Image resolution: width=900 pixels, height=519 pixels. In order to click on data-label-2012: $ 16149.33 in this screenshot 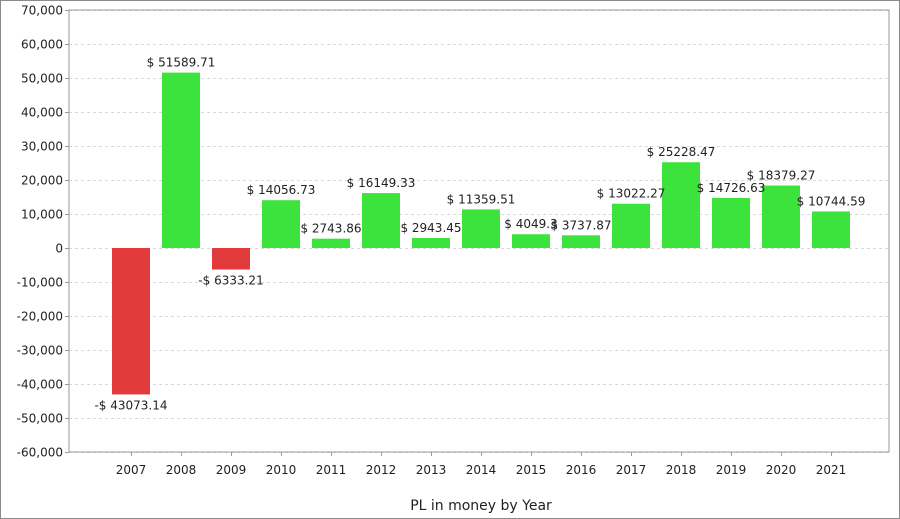, I will do `click(381, 183)`.